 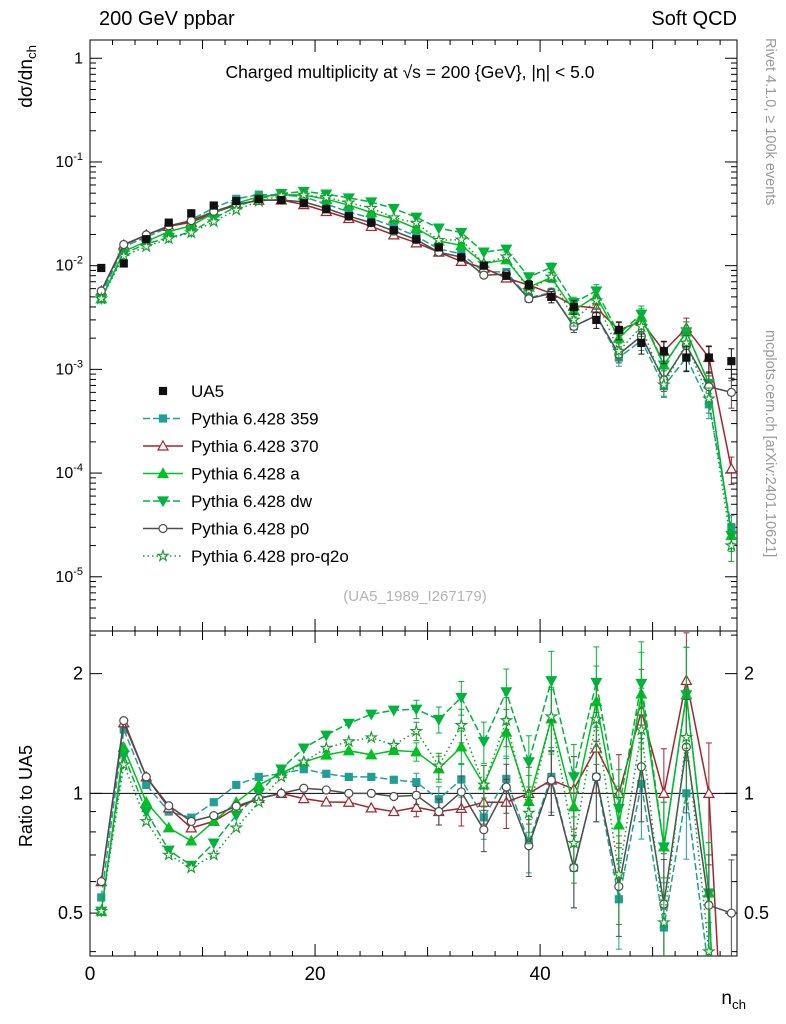 I want to click on svg-text: 10⁻¹, so click(x=69, y=161).